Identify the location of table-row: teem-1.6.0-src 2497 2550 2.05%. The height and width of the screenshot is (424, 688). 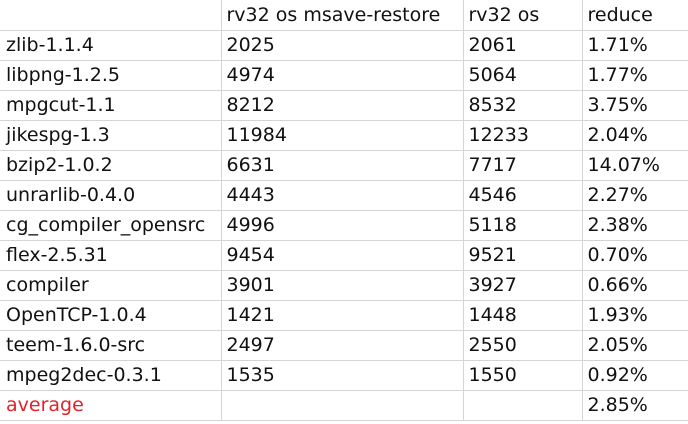
(344, 345).